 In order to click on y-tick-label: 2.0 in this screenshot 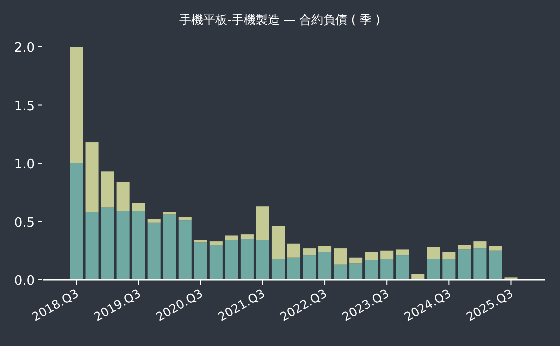, I will do `click(24, 48)`.